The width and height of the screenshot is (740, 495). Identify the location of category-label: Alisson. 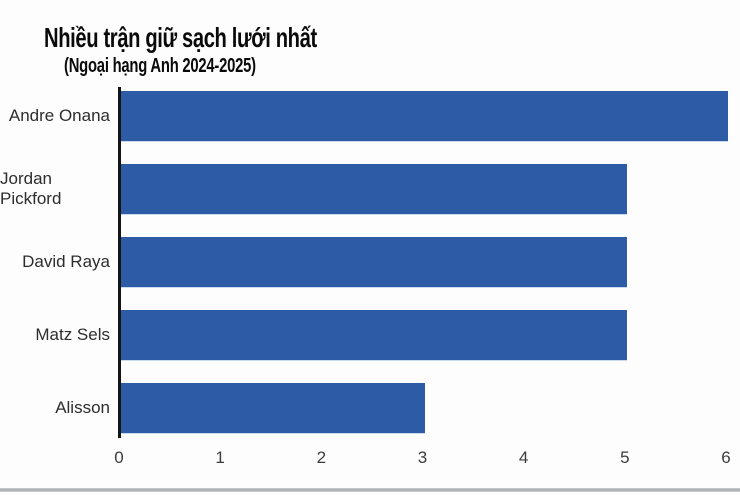
(82, 408).